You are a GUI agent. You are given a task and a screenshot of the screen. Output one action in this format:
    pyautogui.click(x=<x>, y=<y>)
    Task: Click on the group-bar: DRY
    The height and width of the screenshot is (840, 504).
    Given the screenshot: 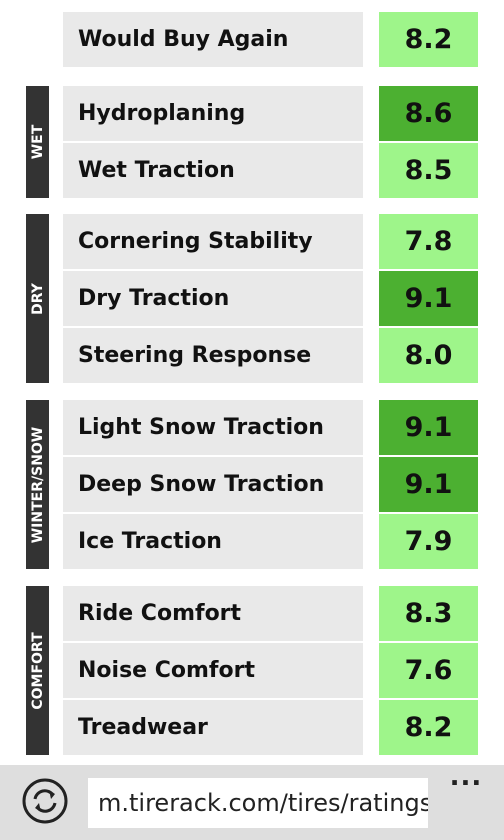 What is the action you would take?
    pyautogui.click(x=37, y=298)
    